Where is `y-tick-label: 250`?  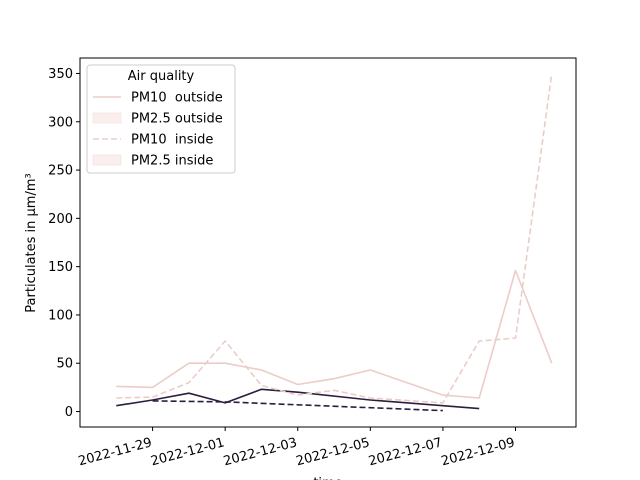
y-tick-label: 250 is located at coordinates (60, 171).